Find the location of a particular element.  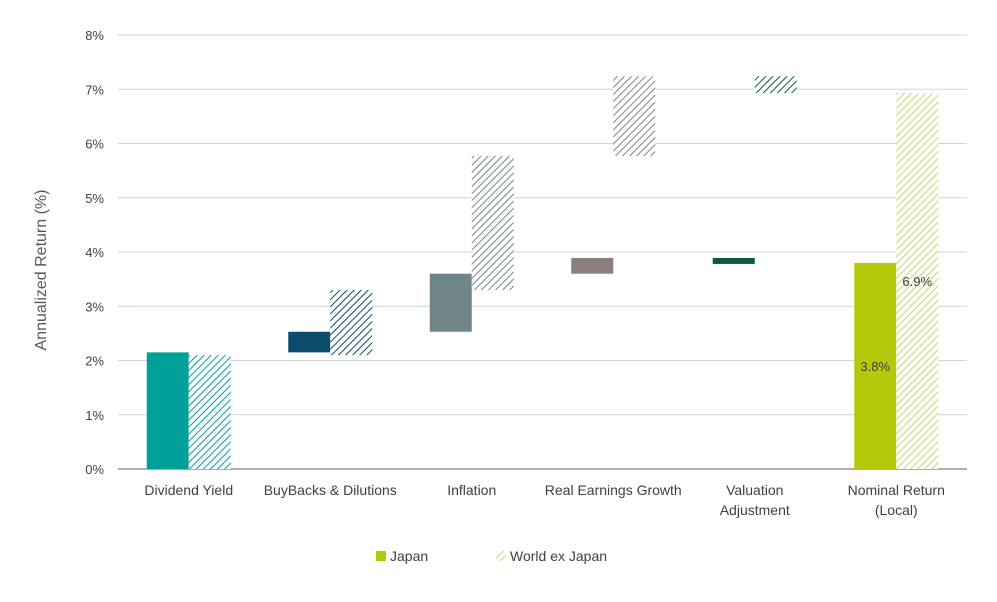

y-axis-title: Annualized Return (%) is located at coordinates (41, 270).